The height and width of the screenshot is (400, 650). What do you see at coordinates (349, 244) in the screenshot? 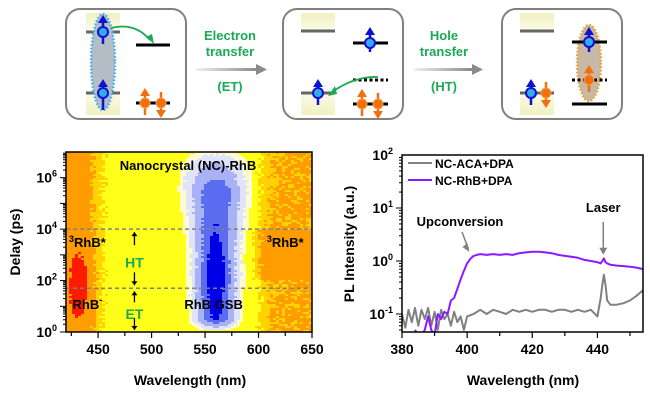
I see `pl-y-label: PL Intensity (a.u.)` at bounding box center [349, 244].